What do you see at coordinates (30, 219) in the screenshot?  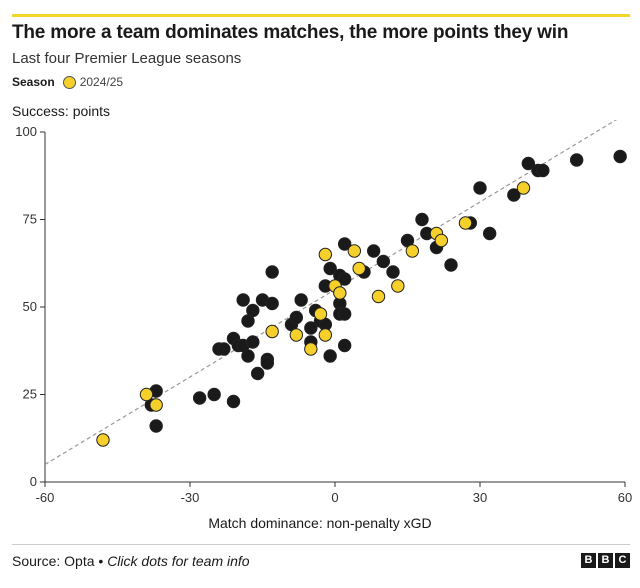 I see `y-tick-label: 75` at bounding box center [30, 219].